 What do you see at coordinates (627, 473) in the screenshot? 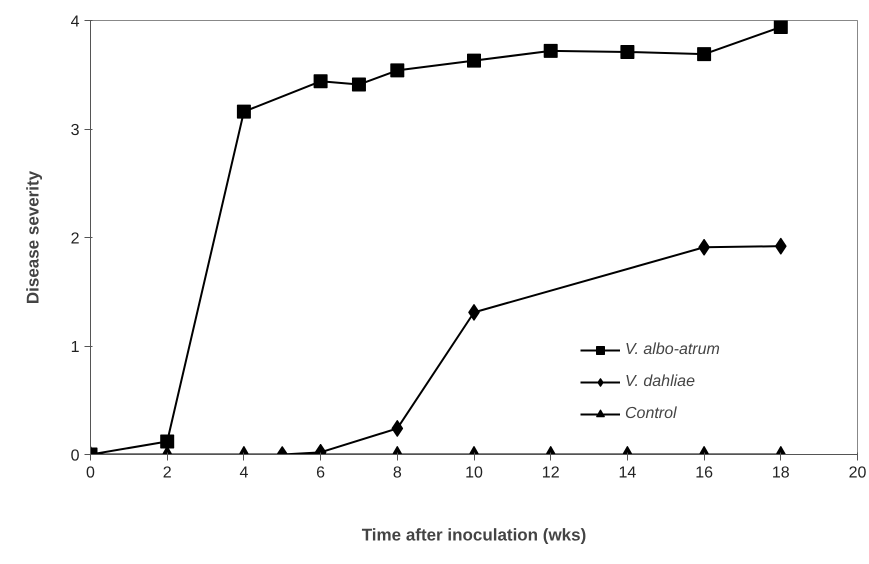
I see `x-tick-label: 14` at bounding box center [627, 473].